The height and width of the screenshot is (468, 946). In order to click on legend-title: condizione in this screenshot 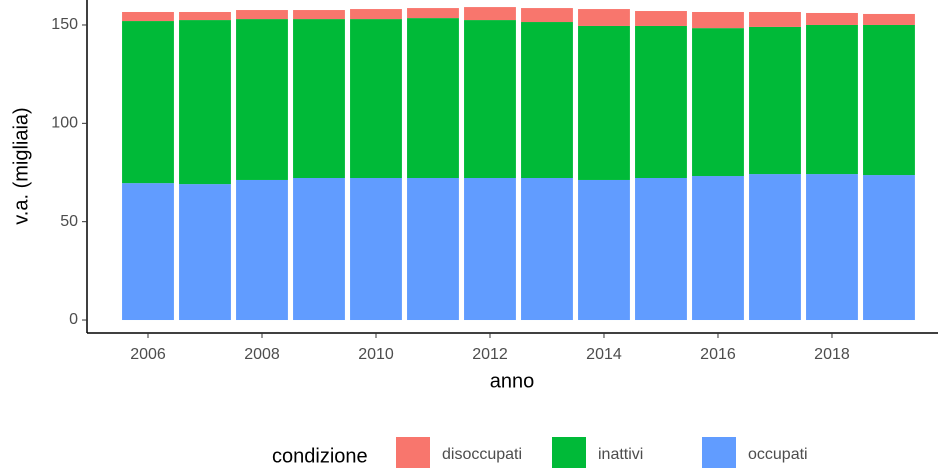, I will do `click(320, 456)`.